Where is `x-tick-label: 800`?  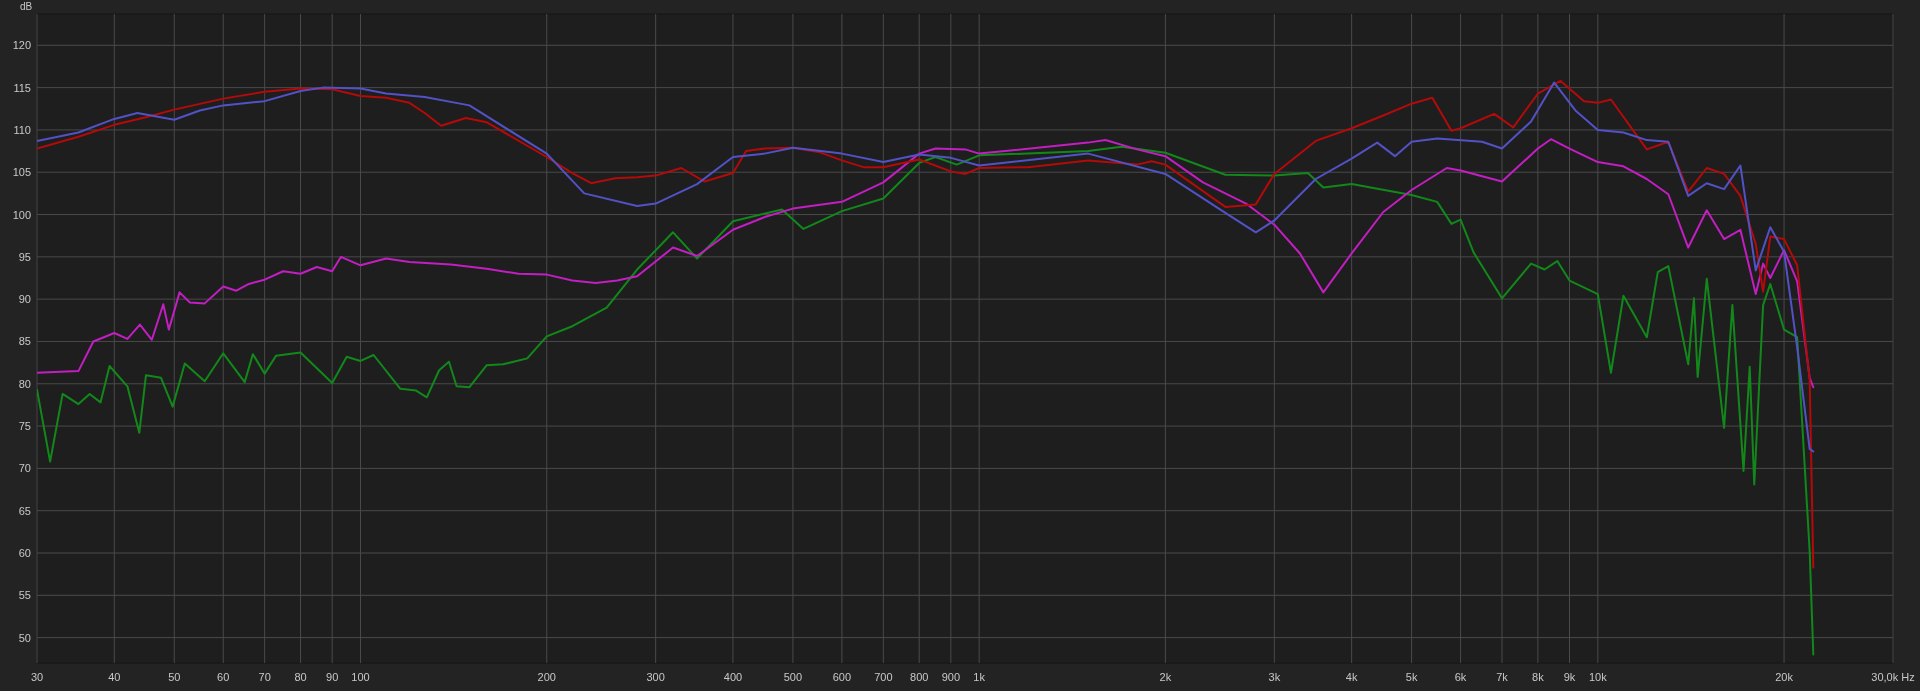
x-tick-label: 800 is located at coordinates (919, 677).